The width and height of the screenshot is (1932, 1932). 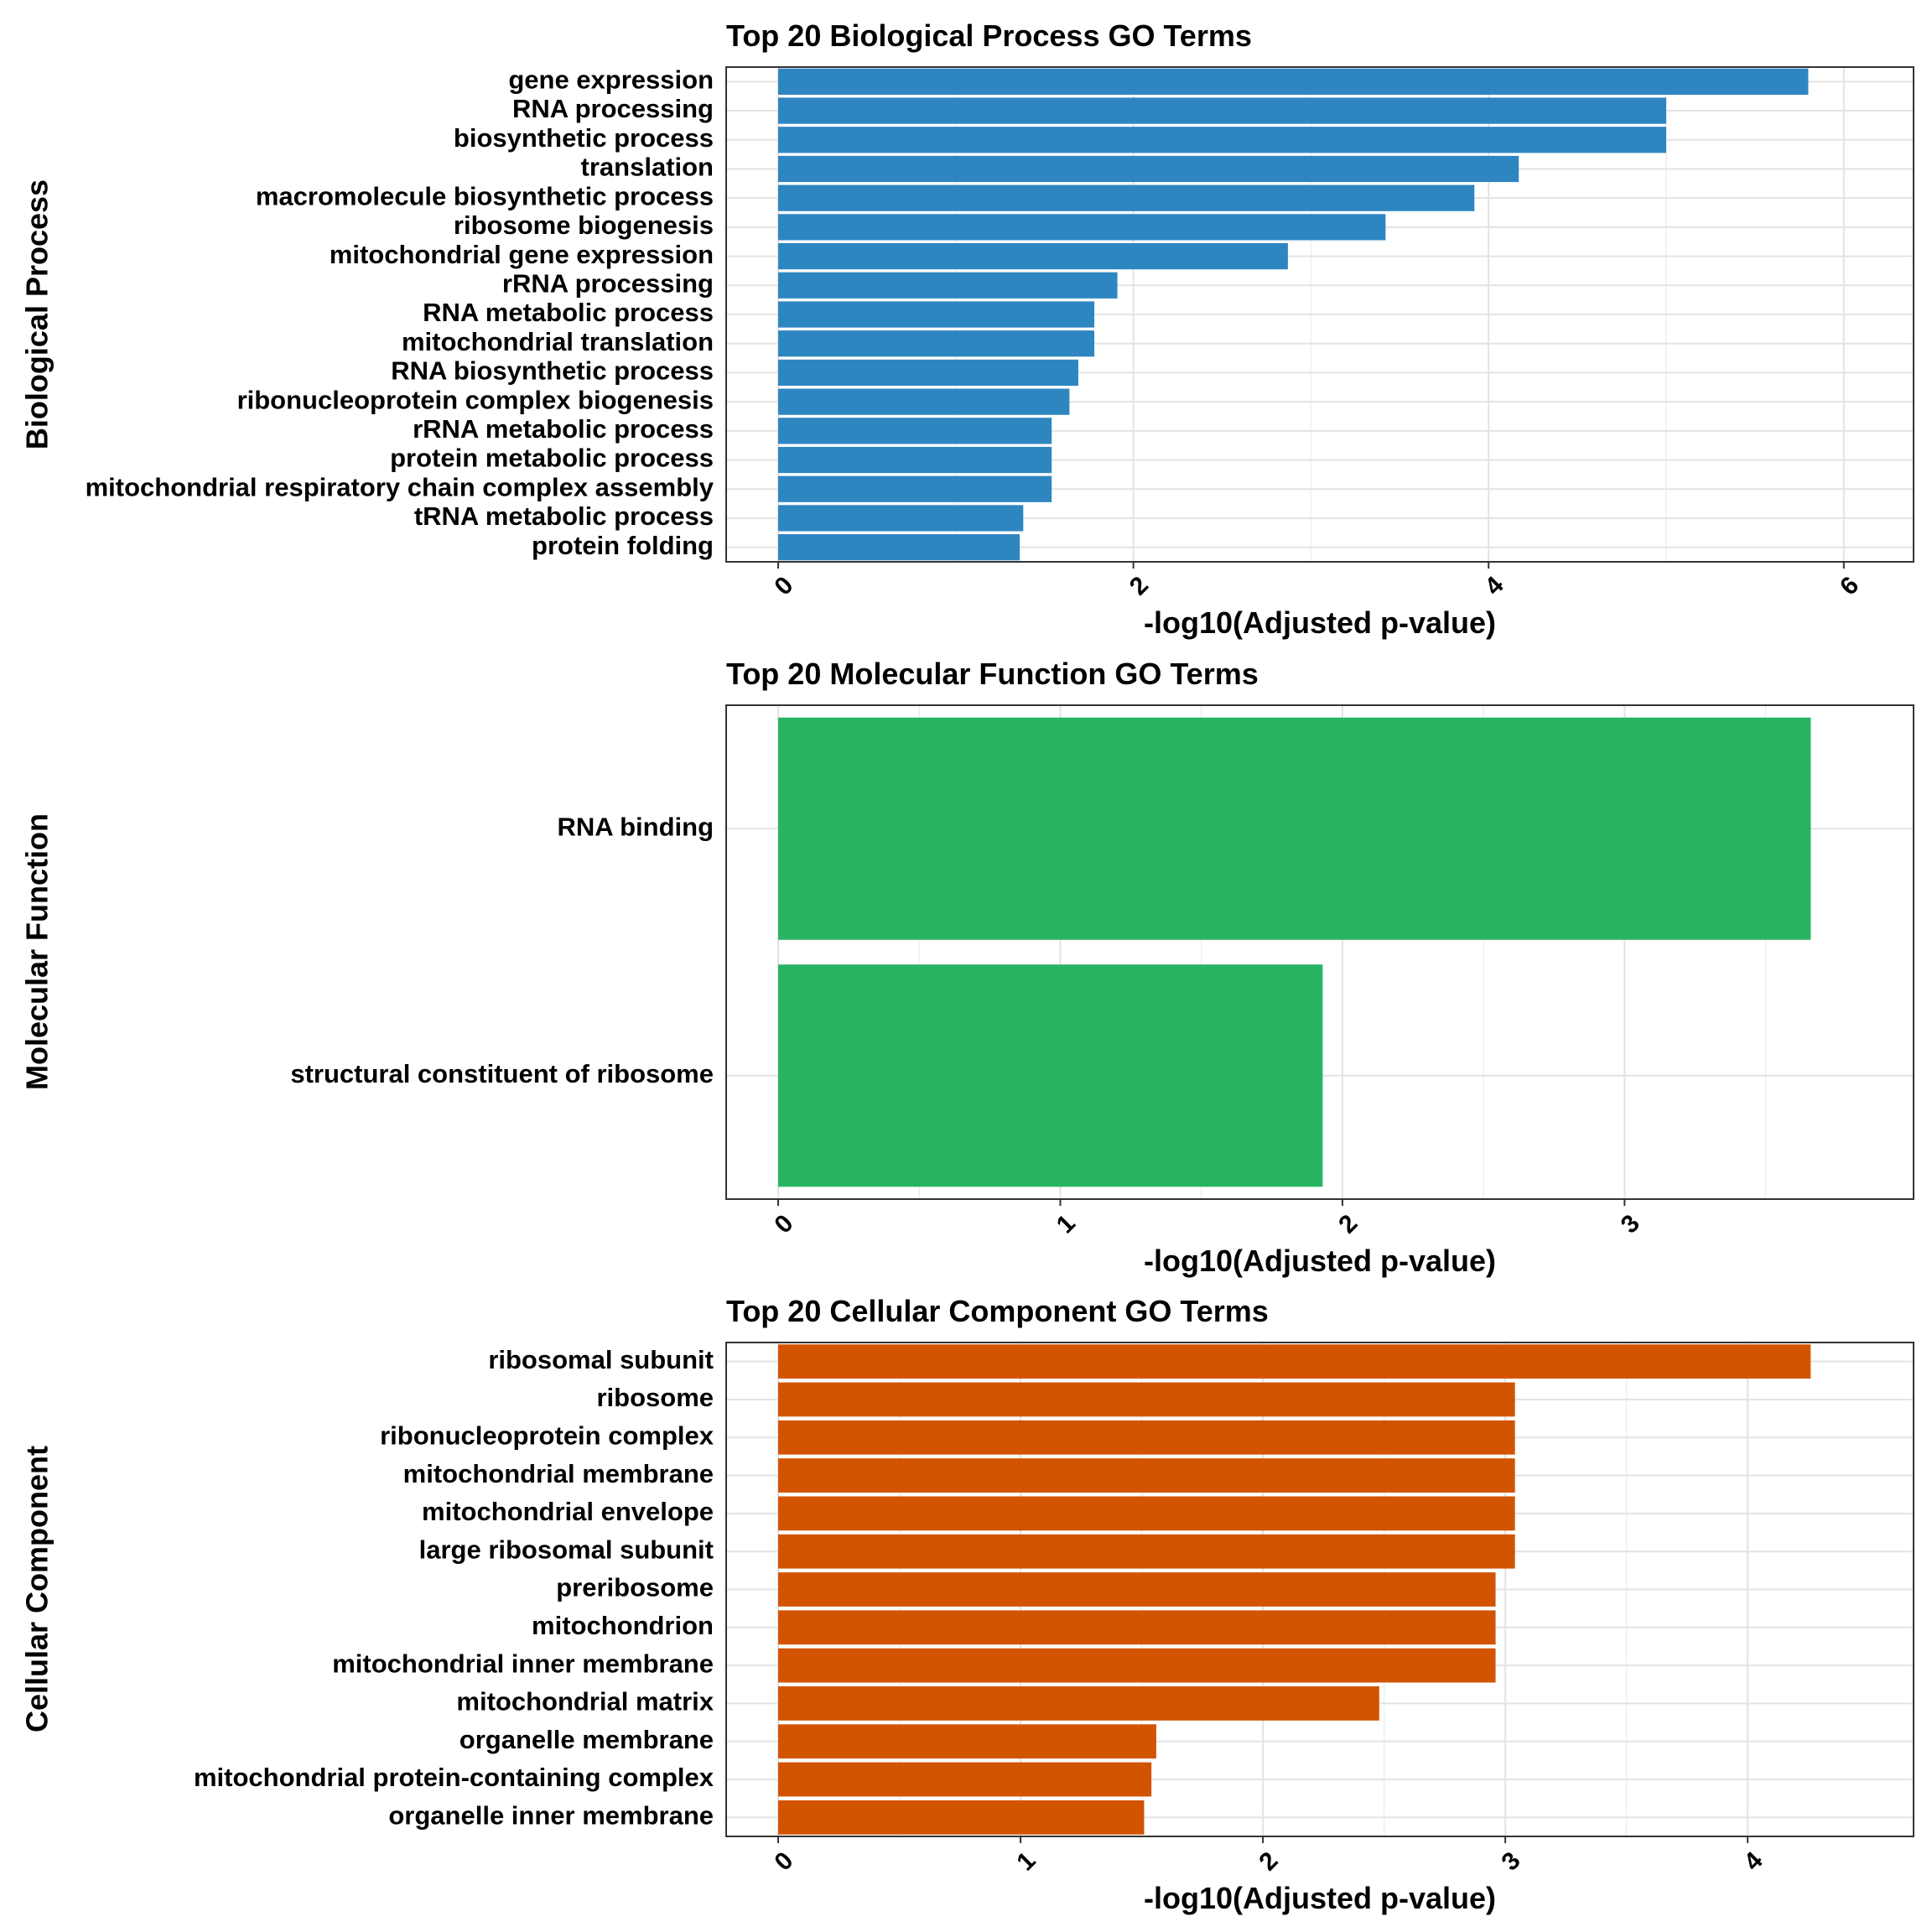 What do you see at coordinates (454, 1778) in the screenshot?
I see `category-label: mitochondrial protein-containing complex` at bounding box center [454, 1778].